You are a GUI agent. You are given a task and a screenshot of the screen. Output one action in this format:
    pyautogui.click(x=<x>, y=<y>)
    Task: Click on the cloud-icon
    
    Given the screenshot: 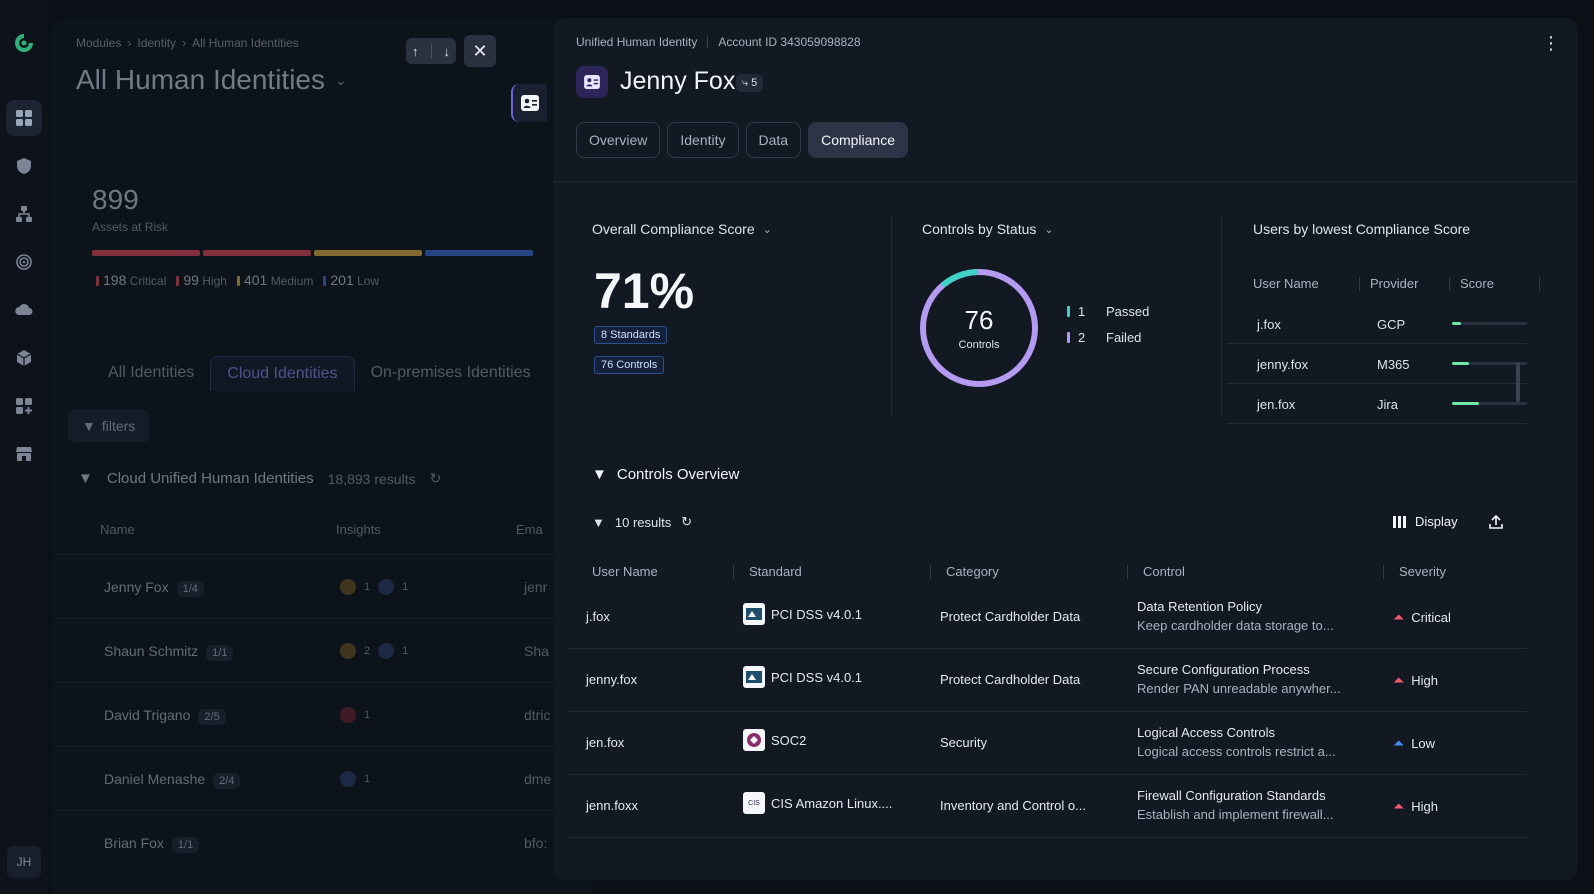 What is the action you would take?
    pyautogui.click(x=24, y=310)
    